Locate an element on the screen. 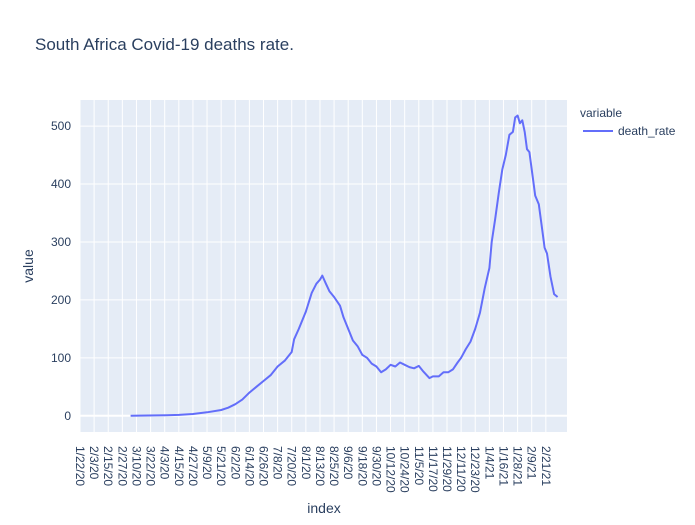 This screenshot has height=525, width=695. x-tick-label: 1/16/21 is located at coordinates (503, 466).